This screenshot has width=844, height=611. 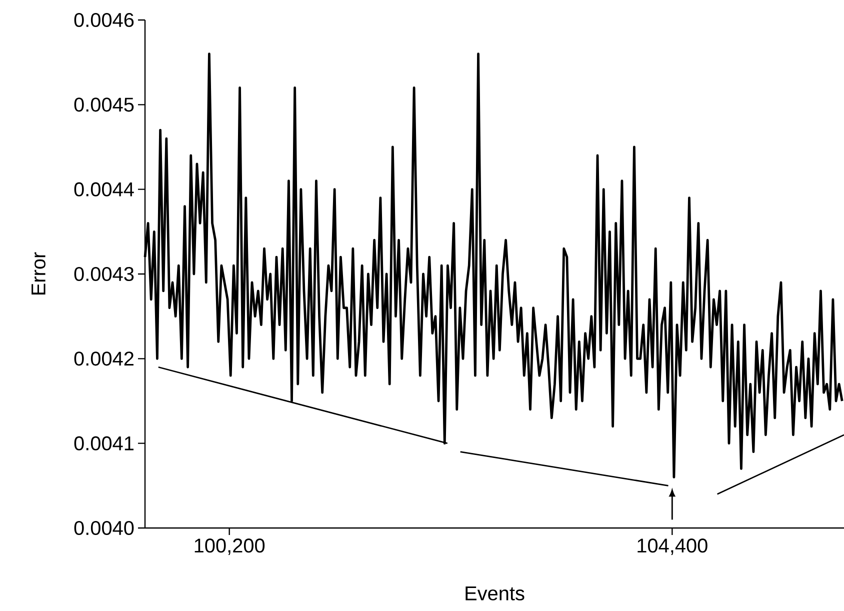 What do you see at coordinates (495, 593) in the screenshot?
I see `x-axis-title: Events` at bounding box center [495, 593].